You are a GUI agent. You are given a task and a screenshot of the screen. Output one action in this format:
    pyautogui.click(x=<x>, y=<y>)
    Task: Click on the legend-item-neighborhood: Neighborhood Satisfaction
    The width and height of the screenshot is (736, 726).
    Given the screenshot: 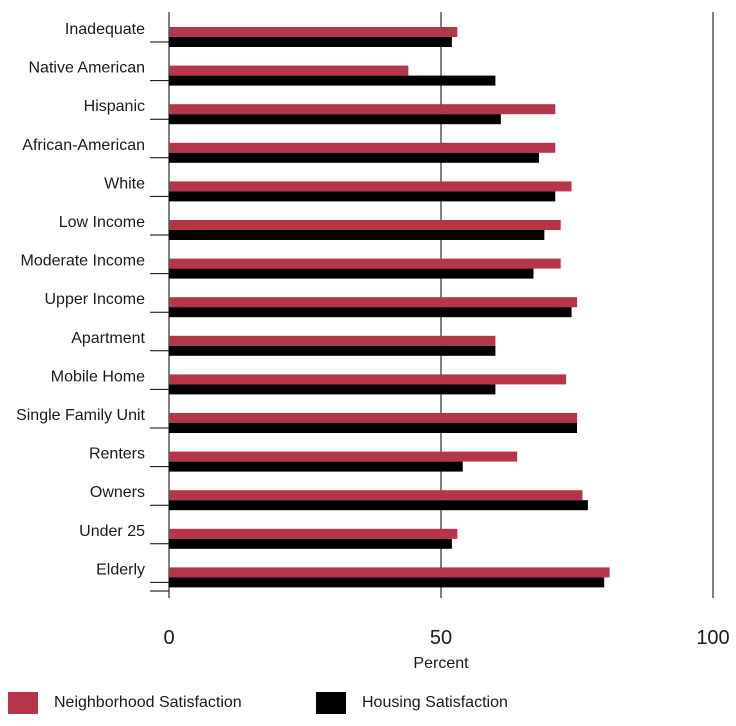 What is the action you would take?
    pyautogui.click(x=125, y=703)
    